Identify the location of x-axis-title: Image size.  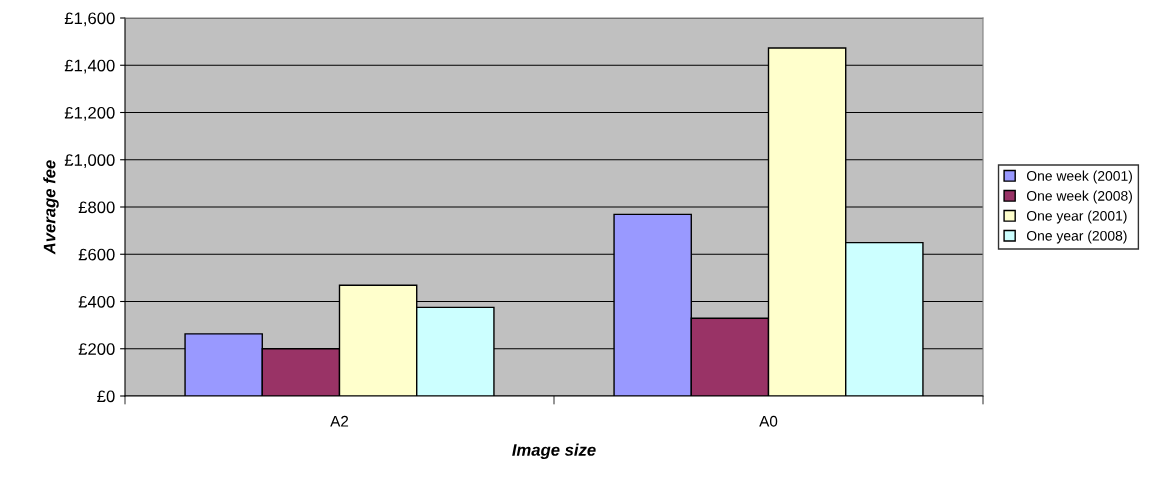
(554, 451).